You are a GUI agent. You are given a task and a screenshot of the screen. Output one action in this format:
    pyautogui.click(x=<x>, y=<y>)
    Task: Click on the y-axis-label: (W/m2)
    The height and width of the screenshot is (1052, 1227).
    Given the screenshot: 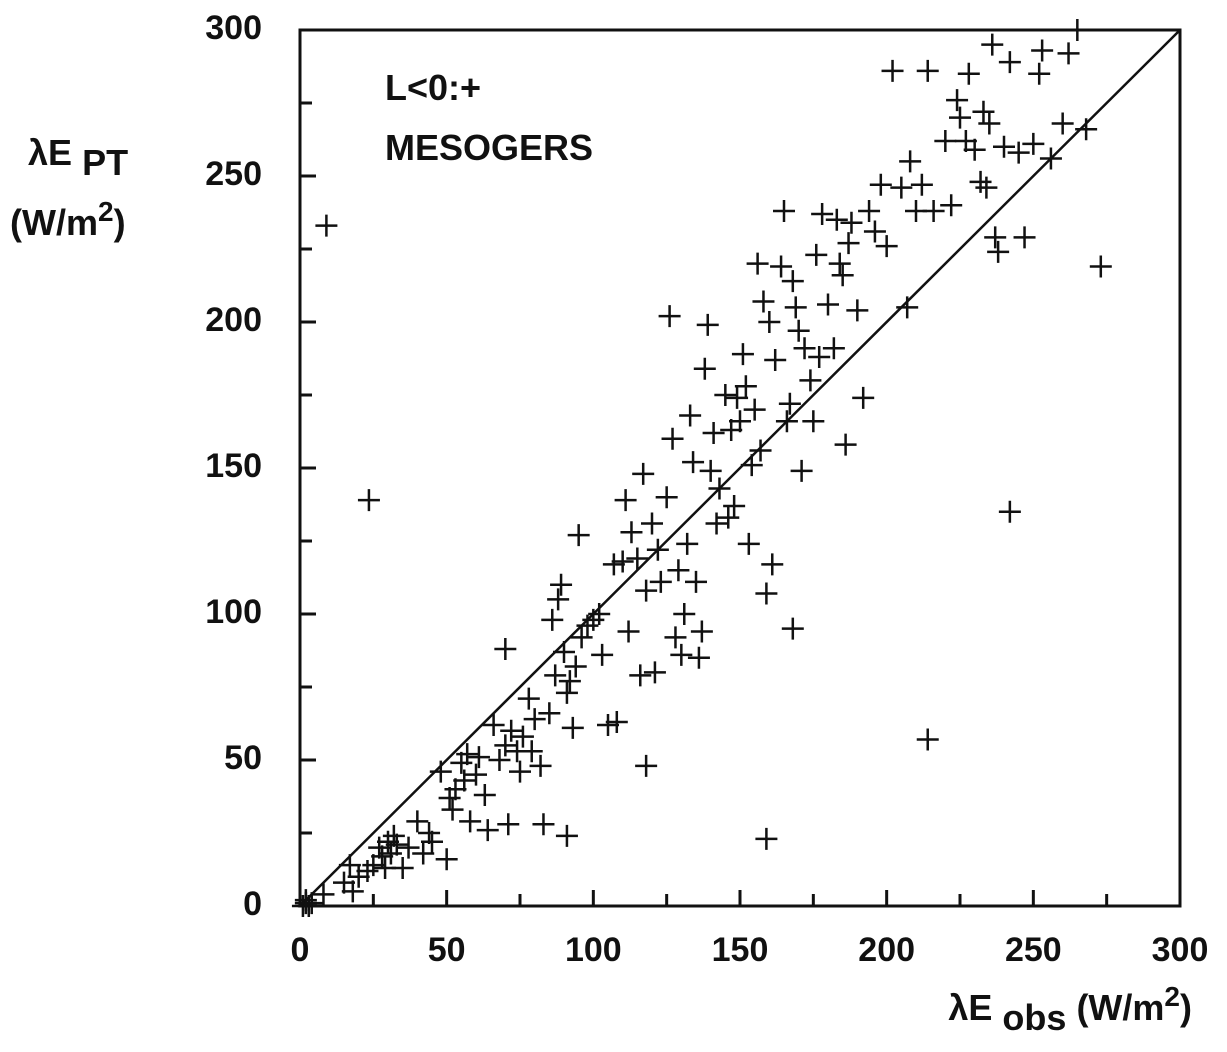 What is the action you would take?
    pyautogui.click(x=68, y=219)
    